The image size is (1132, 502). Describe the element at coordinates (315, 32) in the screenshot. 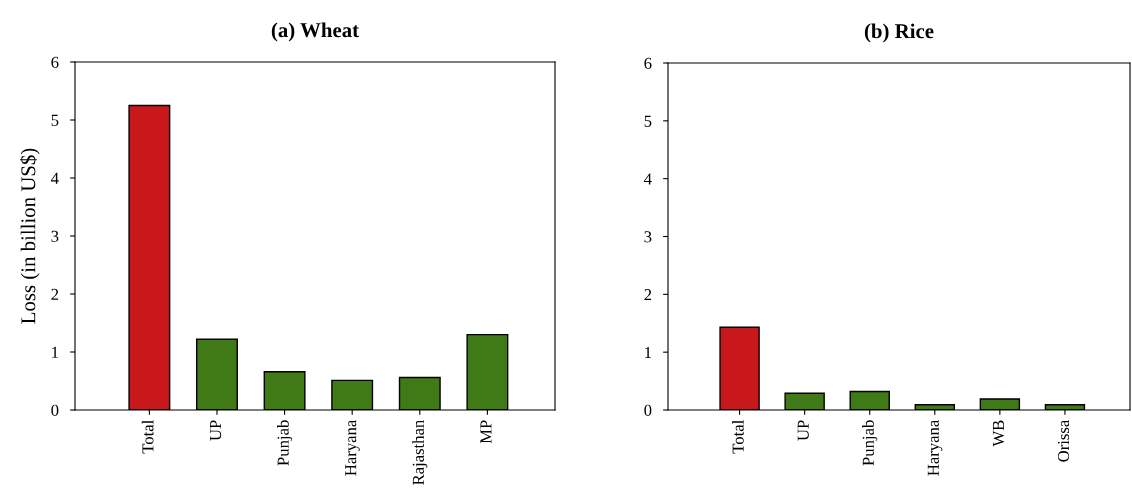

I see `chart-title: (a) Wheat` at that location.